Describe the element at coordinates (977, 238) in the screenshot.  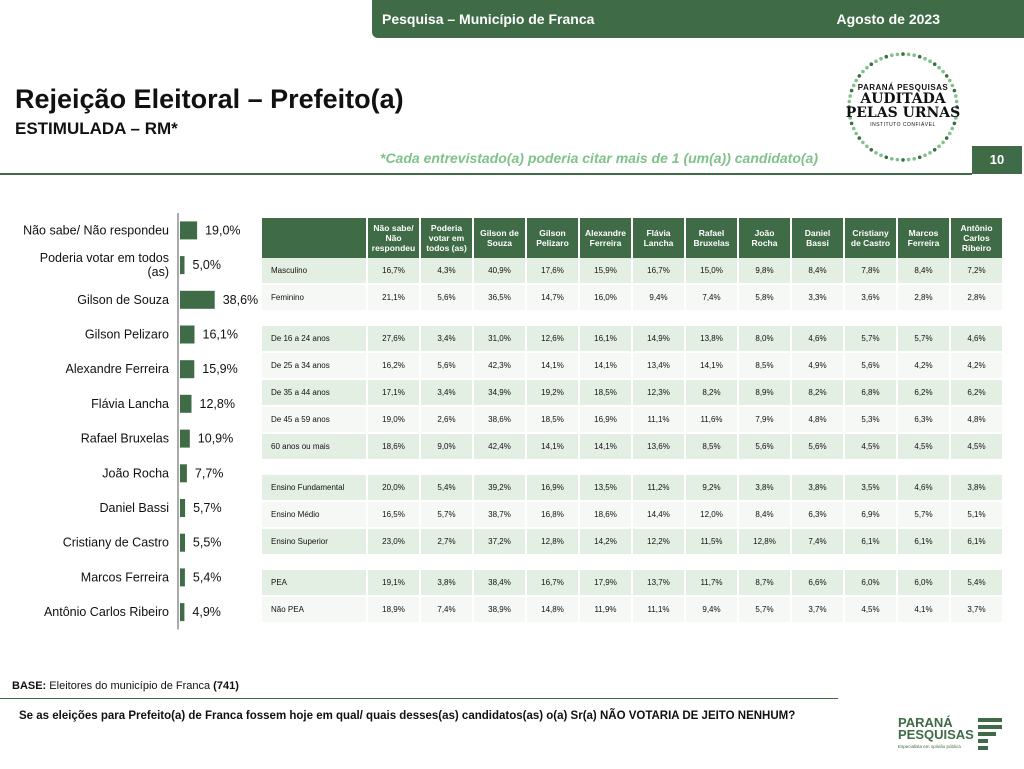
I see `table-column-header: Antônio Carlos Ribeiro` at that location.